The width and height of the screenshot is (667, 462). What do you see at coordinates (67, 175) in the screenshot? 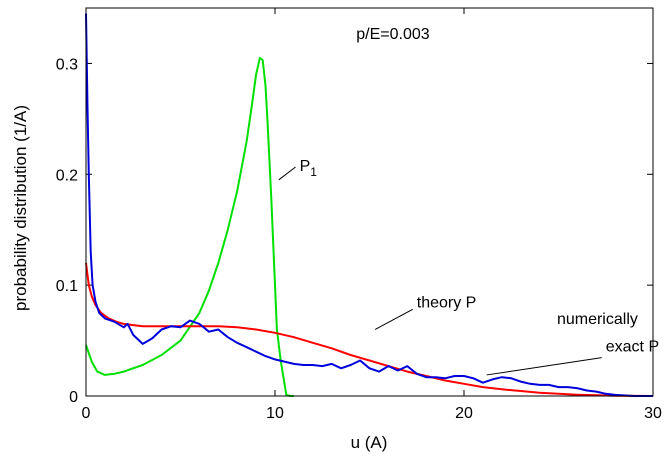
I see `y-tick-label: 0.2` at bounding box center [67, 175].